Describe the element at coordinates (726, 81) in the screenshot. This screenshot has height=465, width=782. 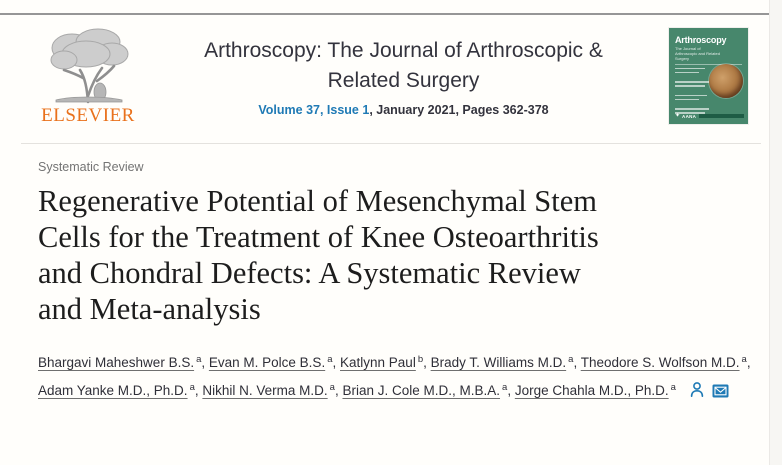
I see `cover-arthroscopy-photo` at that location.